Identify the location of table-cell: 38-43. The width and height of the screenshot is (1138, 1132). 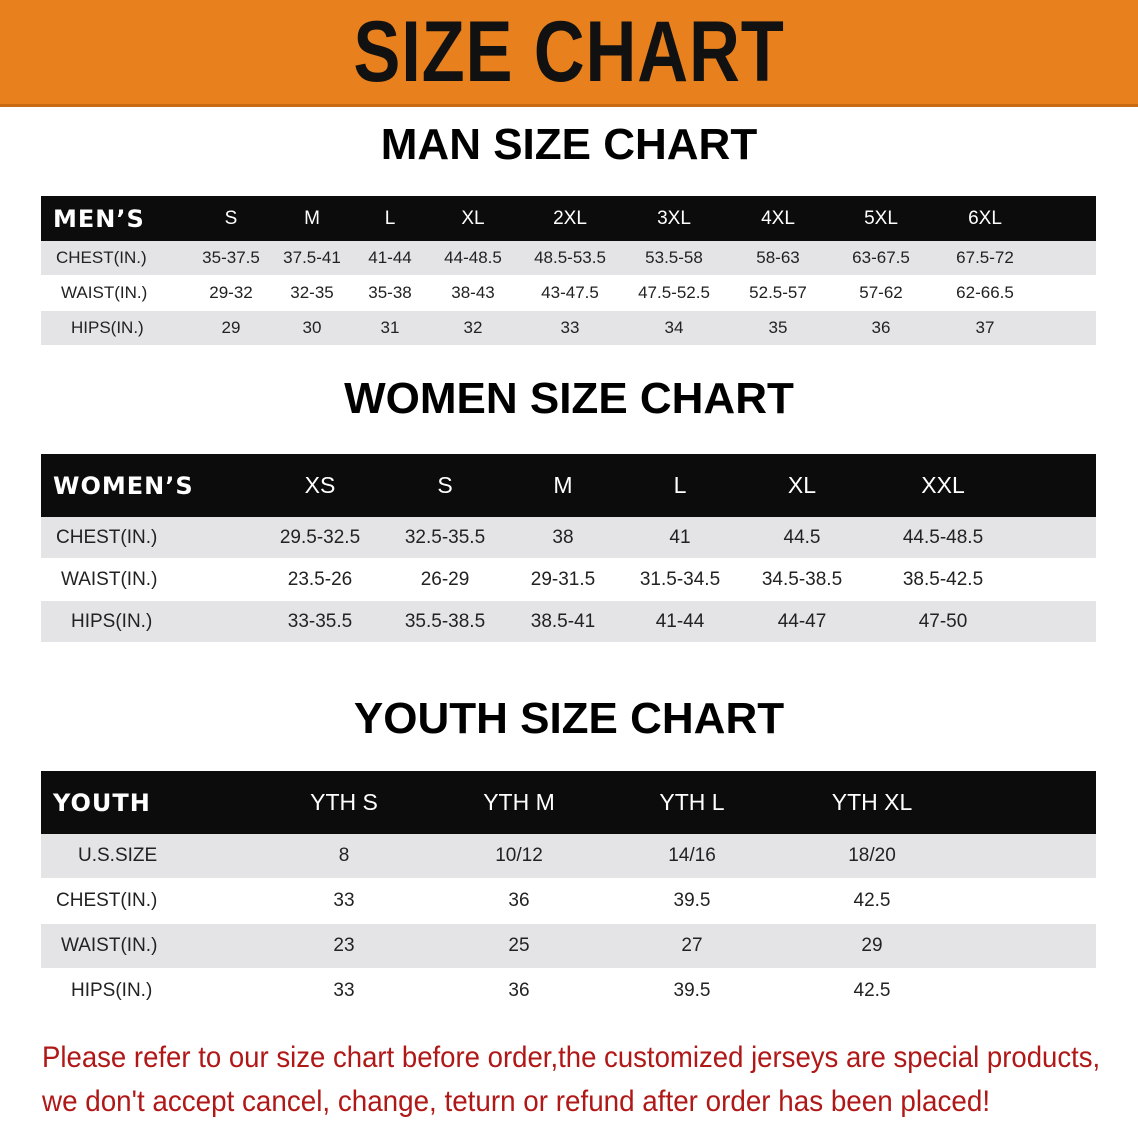
(473, 292).